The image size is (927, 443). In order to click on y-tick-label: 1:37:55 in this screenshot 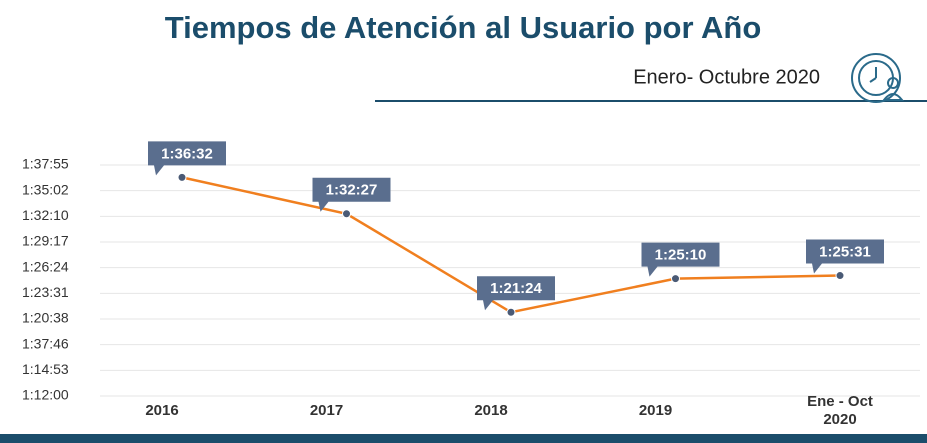, I will do `click(45, 164)`.